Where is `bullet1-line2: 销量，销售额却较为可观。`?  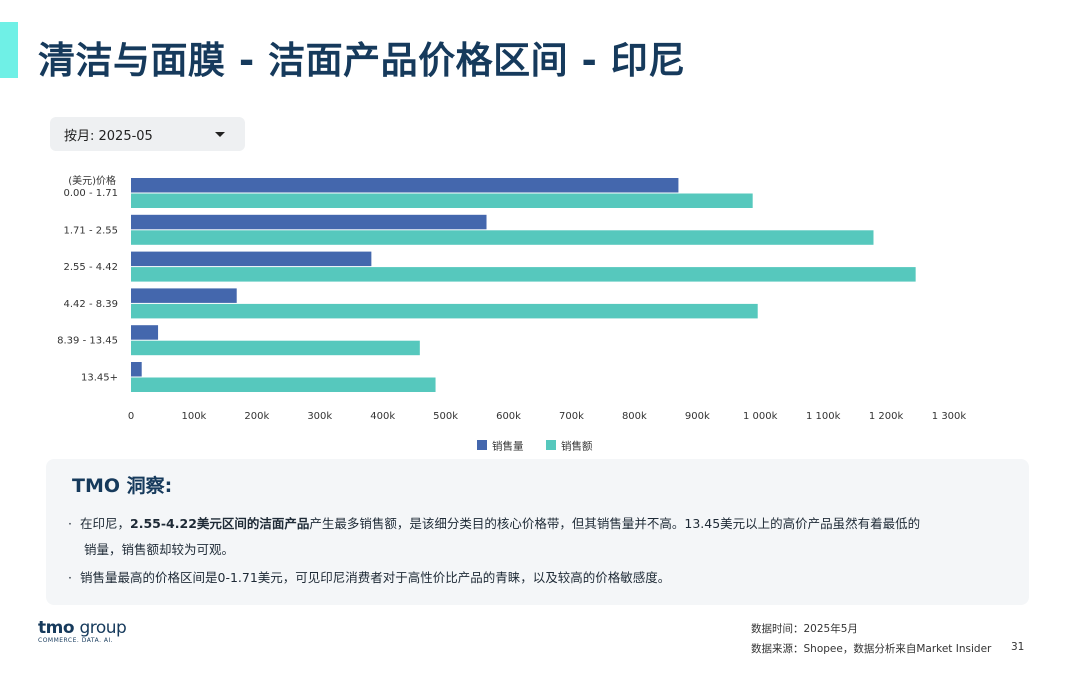 bullet1-line2: 销量，销售额却较为可观。 is located at coordinates (159, 549).